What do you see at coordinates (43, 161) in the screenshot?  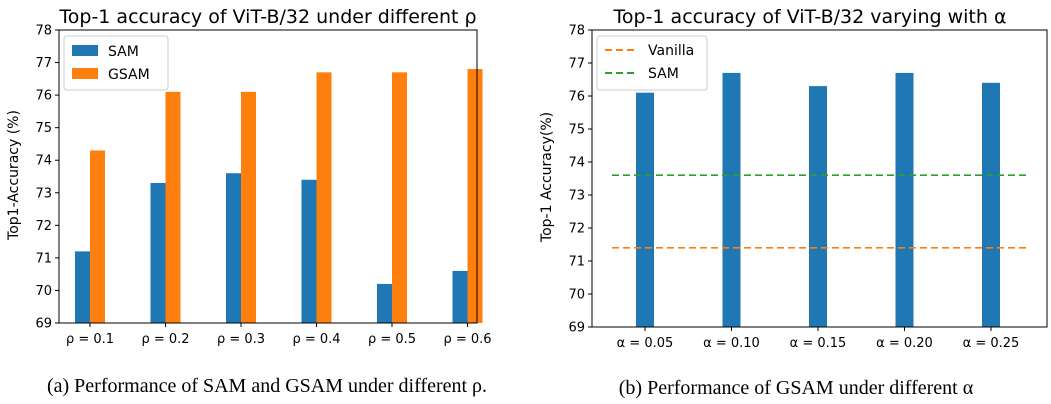 I see `chart-a-y-tick-label: 74` at bounding box center [43, 161].